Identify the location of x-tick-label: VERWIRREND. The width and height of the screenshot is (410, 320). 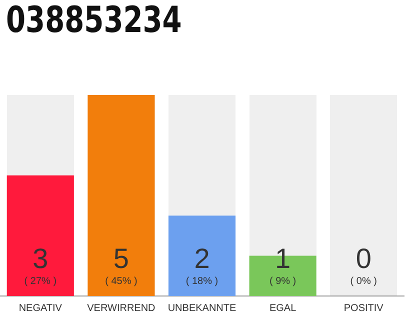
(121, 308).